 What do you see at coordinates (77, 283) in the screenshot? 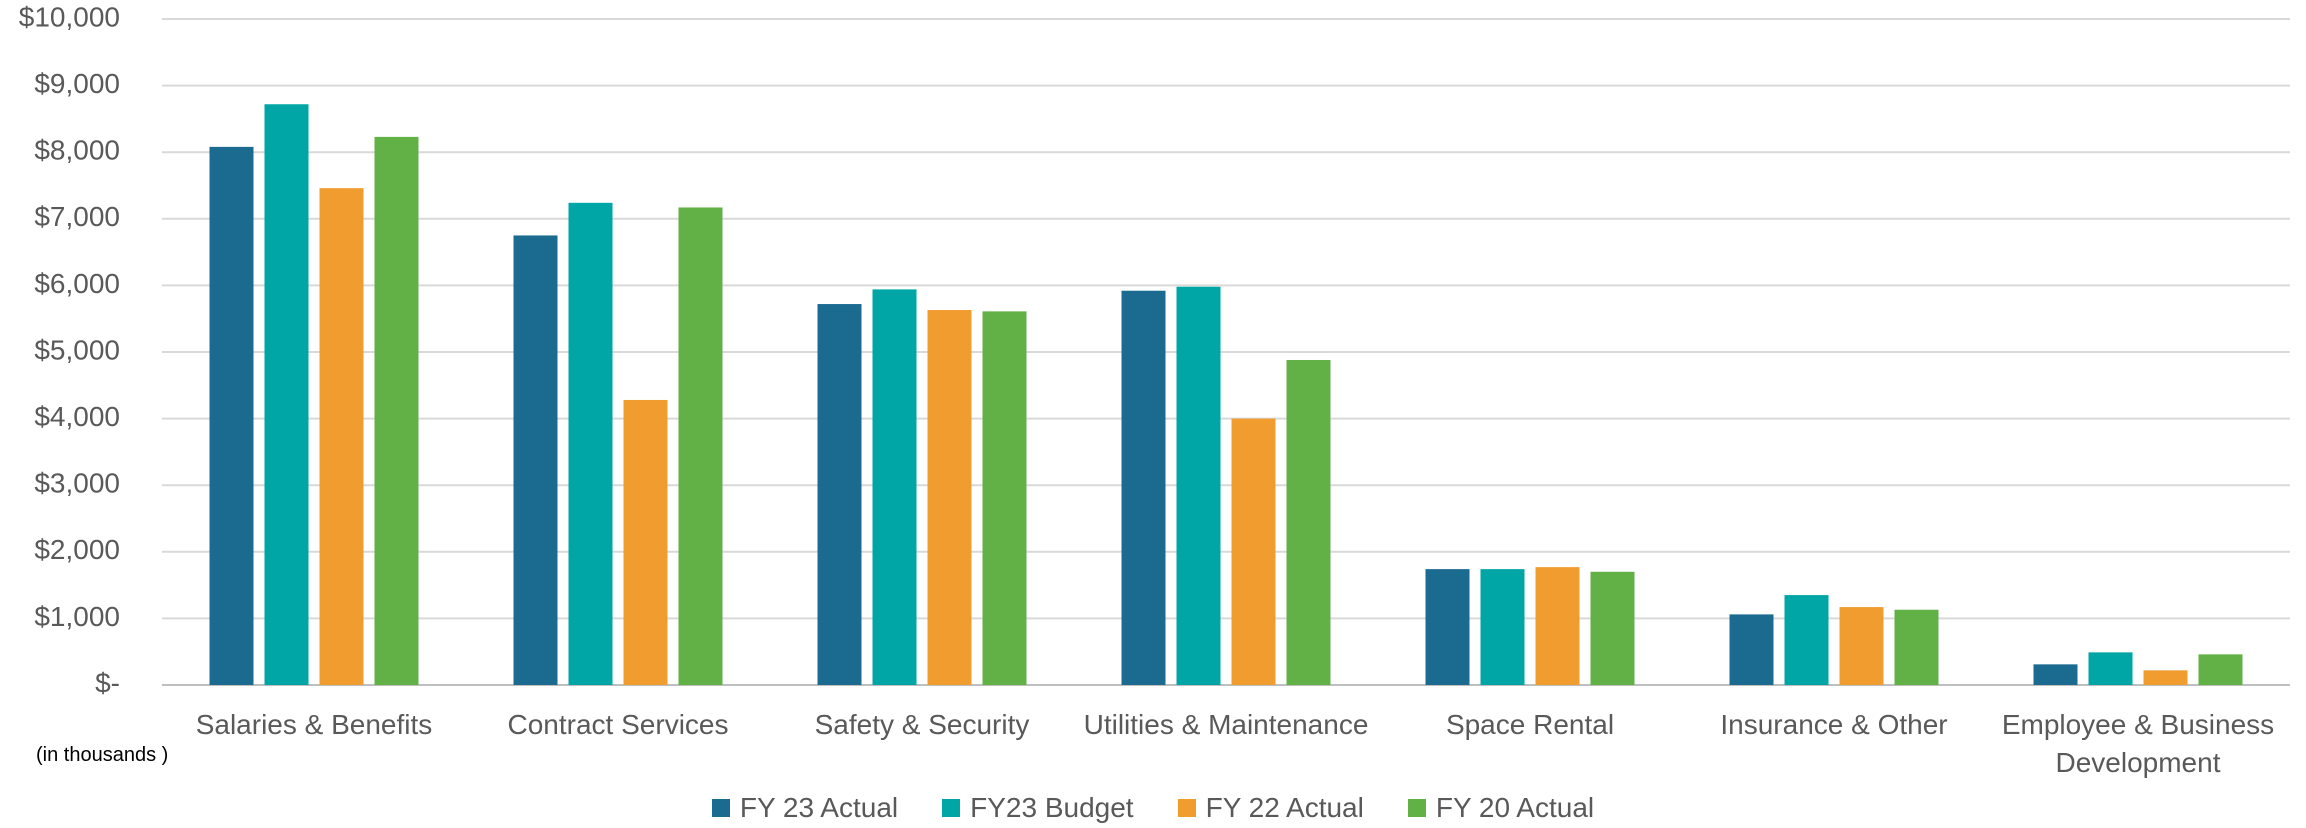
I see `y-tick-label: $6,000` at bounding box center [77, 283].